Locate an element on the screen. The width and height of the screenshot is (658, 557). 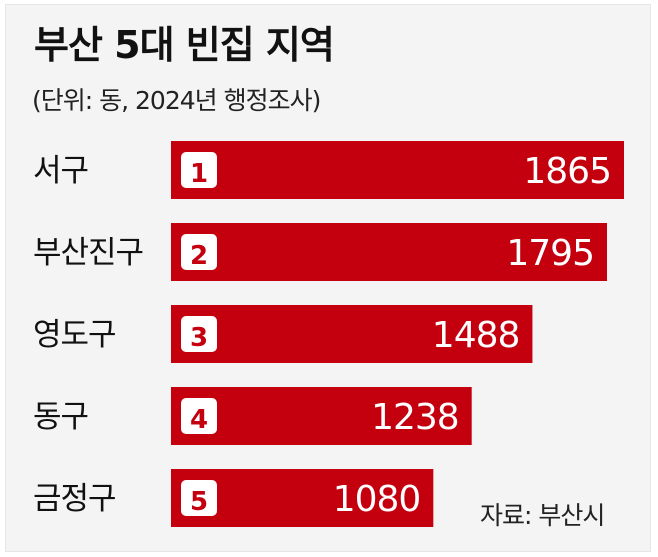
chart-subtitle: (단위: 동, 2024년 행정조사) is located at coordinates (176, 100).